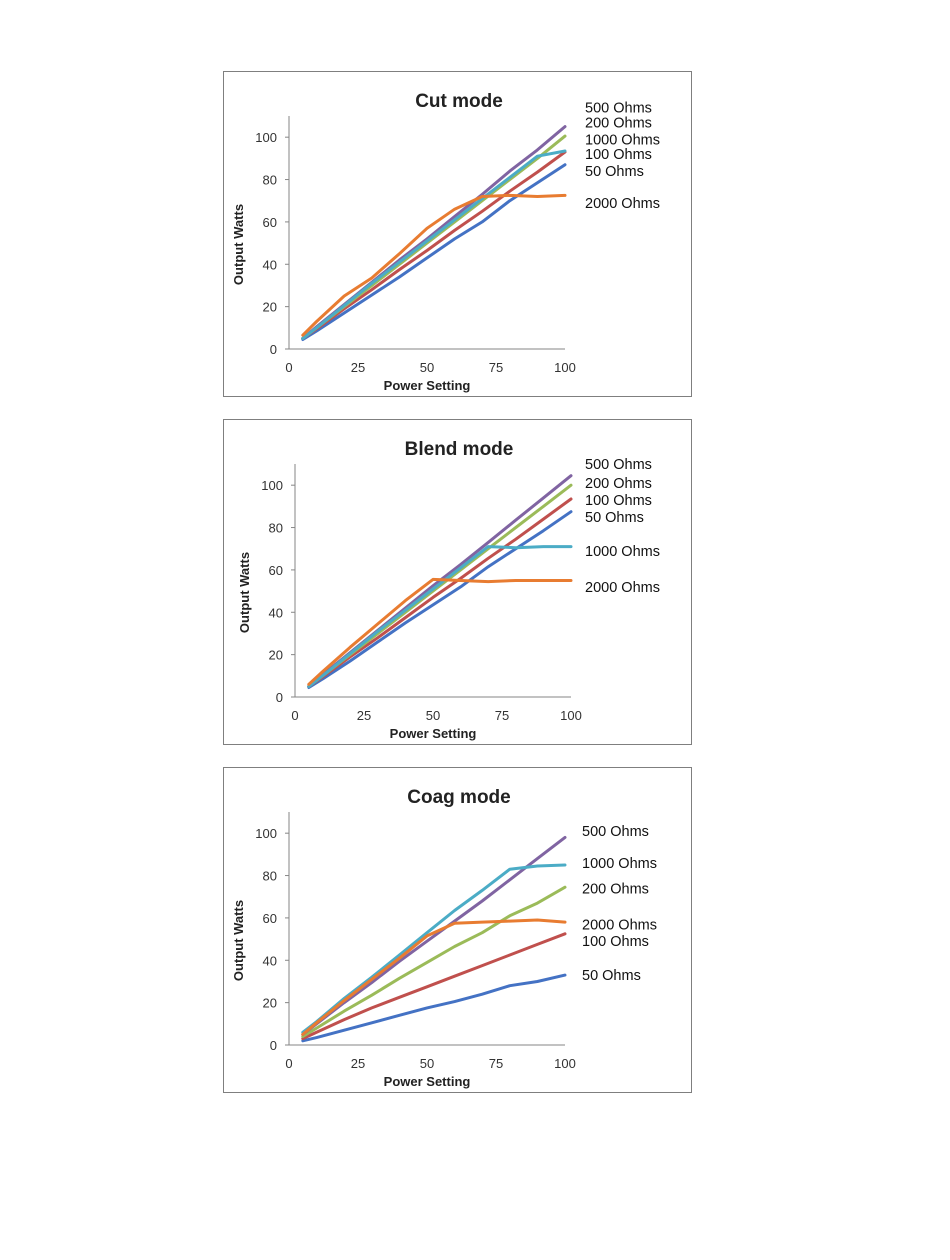 This screenshot has height=1260, width=950. What do you see at coordinates (459, 101) in the screenshot?
I see `chart-title: Cut mode` at bounding box center [459, 101].